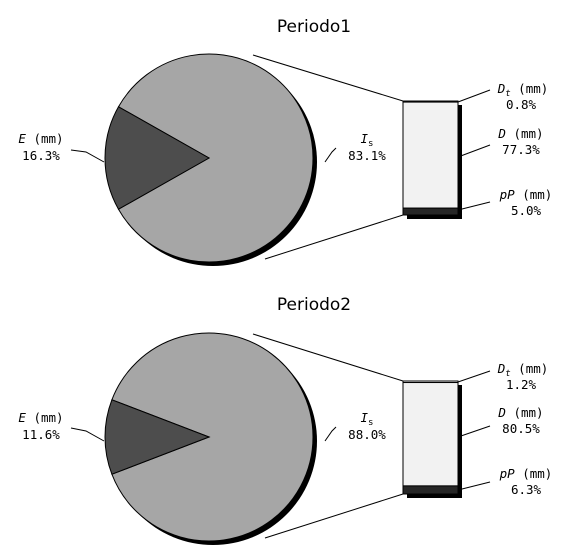 This screenshot has height=552, width=567. Describe the element at coordinates (41, 434) in the screenshot. I see `slice-value-e: 11.6%` at that location.